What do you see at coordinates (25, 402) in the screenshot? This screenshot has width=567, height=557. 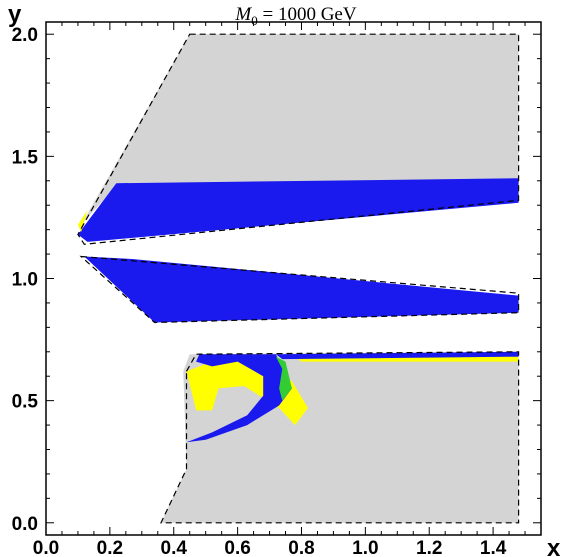 I see `y-tick-label: 0.5` at bounding box center [25, 402].